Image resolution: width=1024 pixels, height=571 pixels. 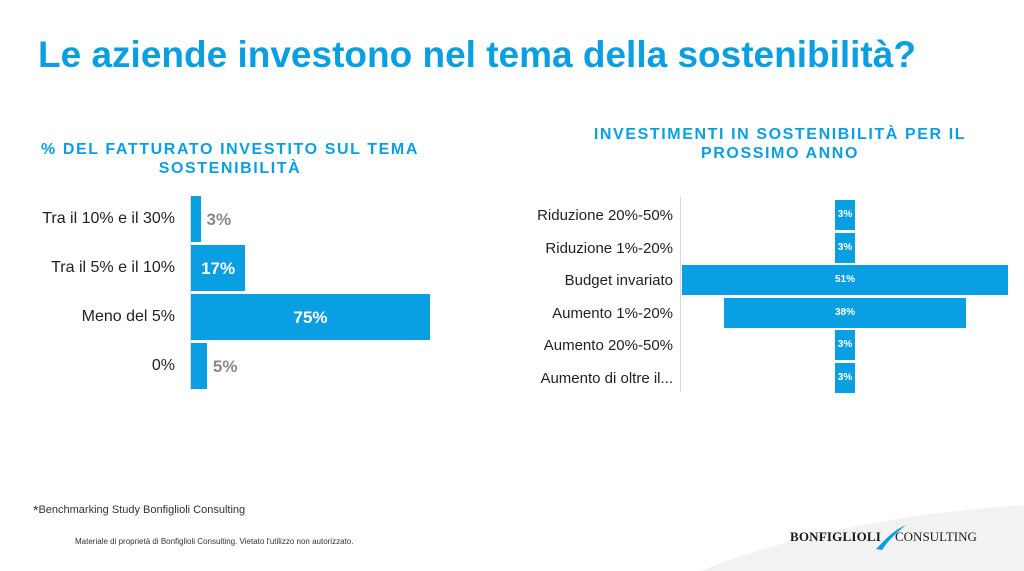 I want to click on chart1-value-label: 17%, so click(x=218, y=268).